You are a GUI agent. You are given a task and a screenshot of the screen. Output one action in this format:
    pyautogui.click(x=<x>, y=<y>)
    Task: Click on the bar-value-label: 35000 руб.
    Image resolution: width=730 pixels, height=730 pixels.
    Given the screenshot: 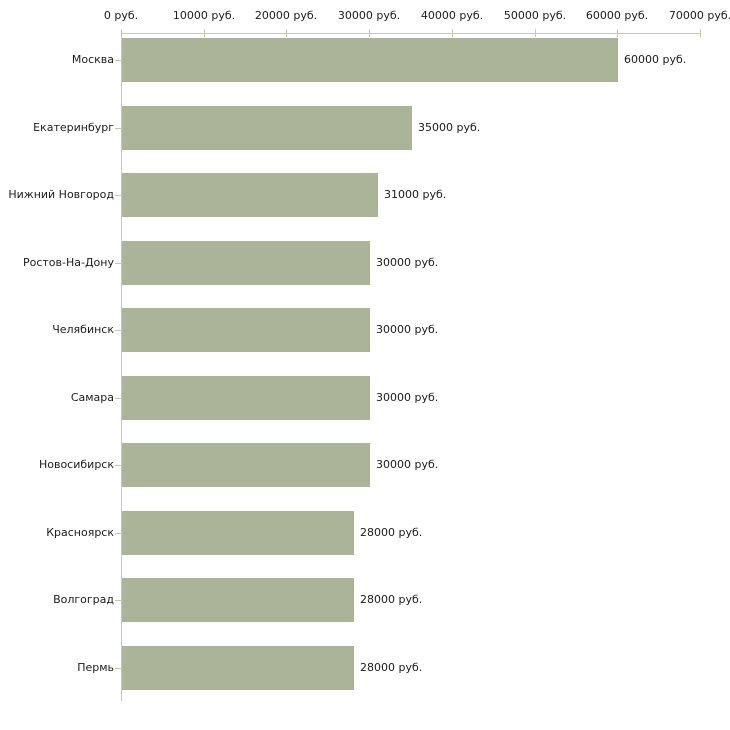 What is the action you would take?
    pyautogui.click(x=449, y=127)
    